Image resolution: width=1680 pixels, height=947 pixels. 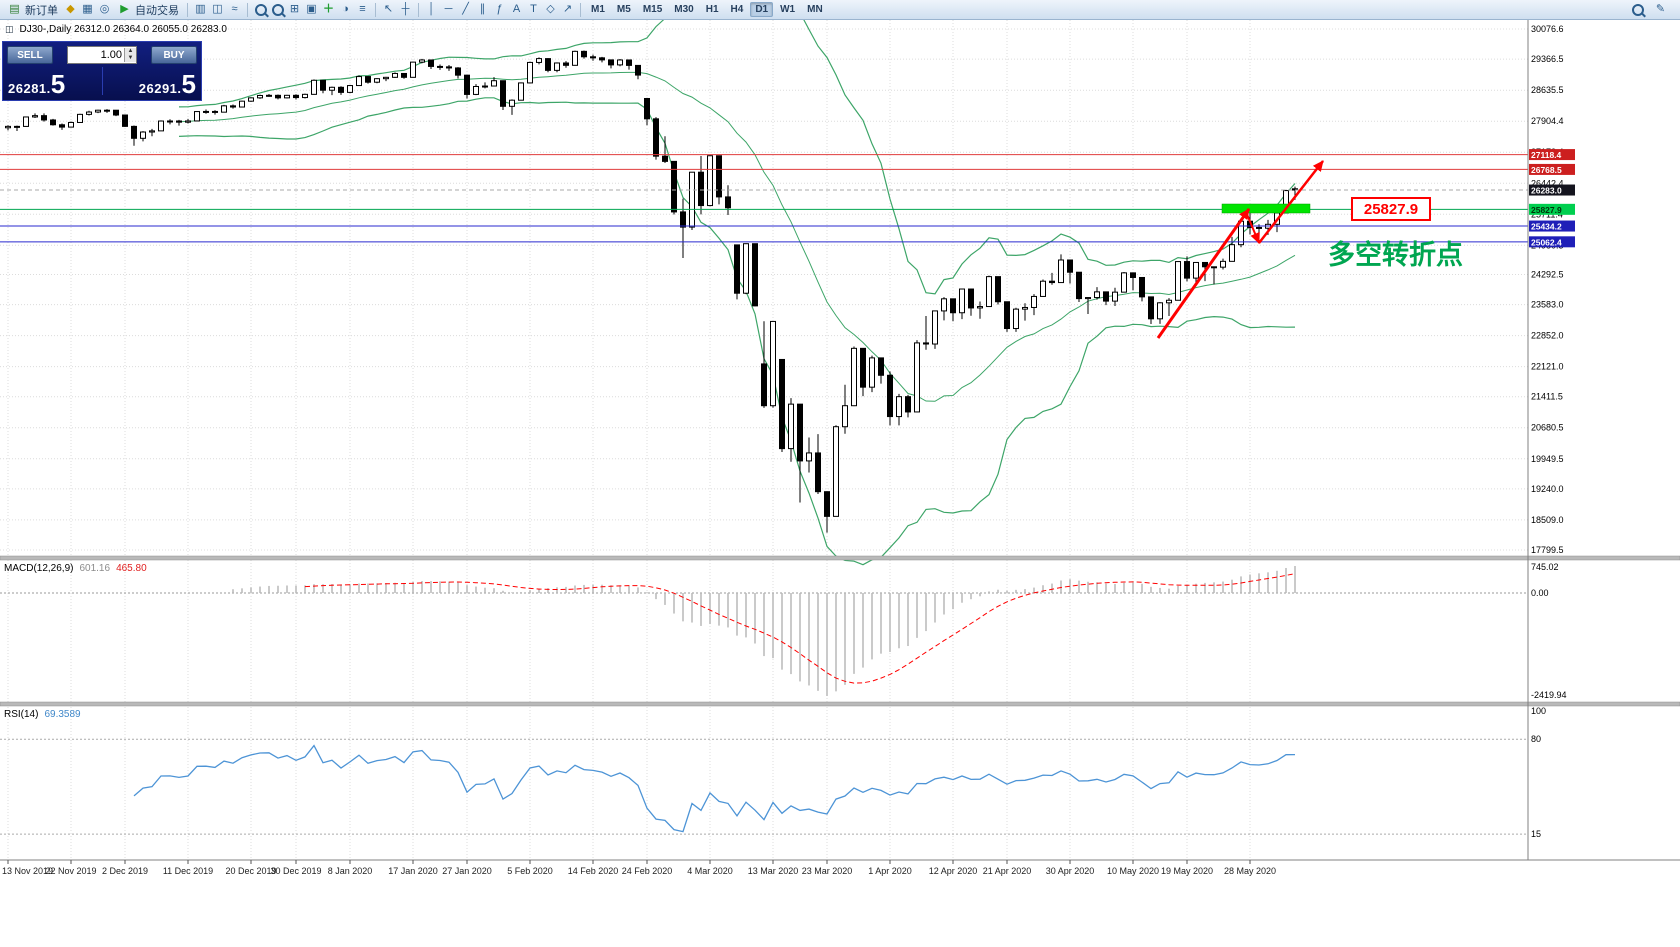 I want to click on svg-text: 8 Jan 2020, so click(x=350, y=871).